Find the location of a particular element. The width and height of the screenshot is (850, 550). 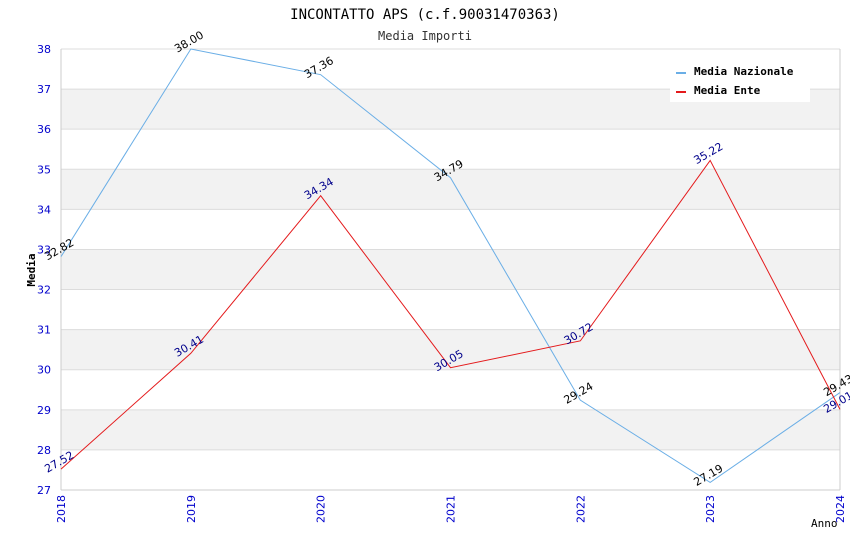

y-tick-label: 37 is located at coordinates (44, 89).